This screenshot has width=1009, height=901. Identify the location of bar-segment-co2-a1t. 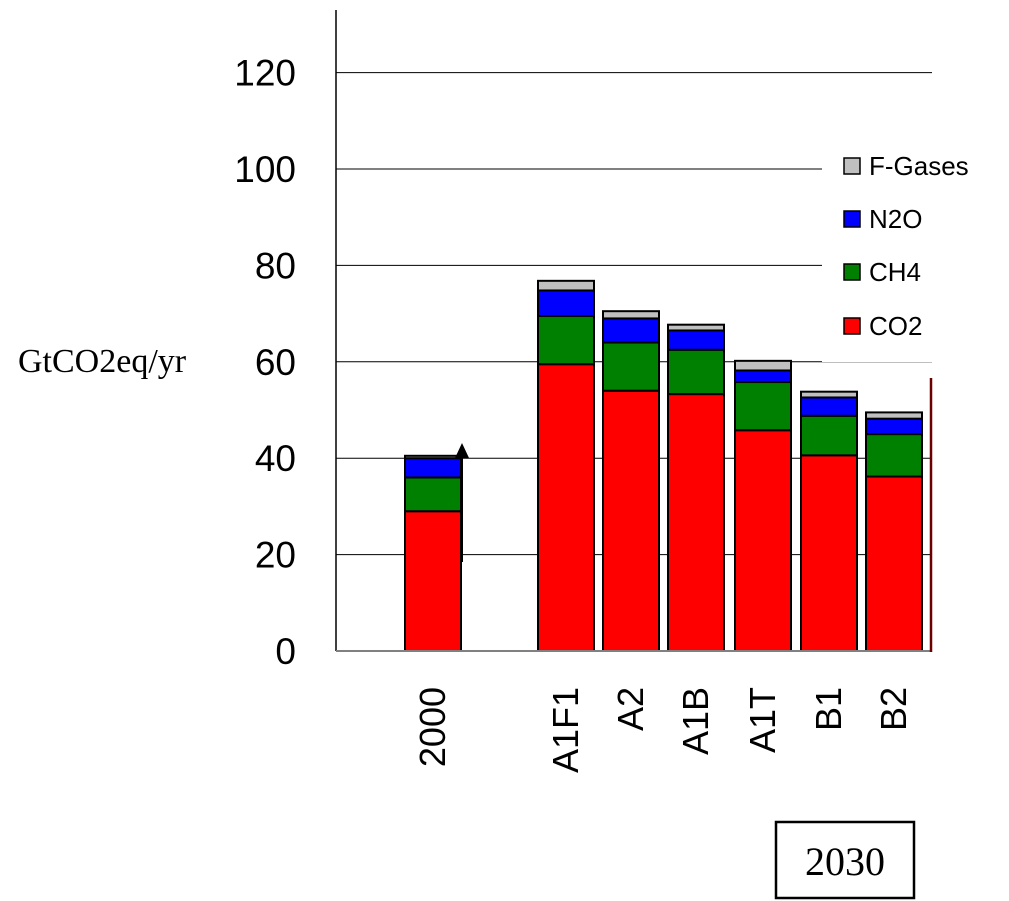
(763, 540).